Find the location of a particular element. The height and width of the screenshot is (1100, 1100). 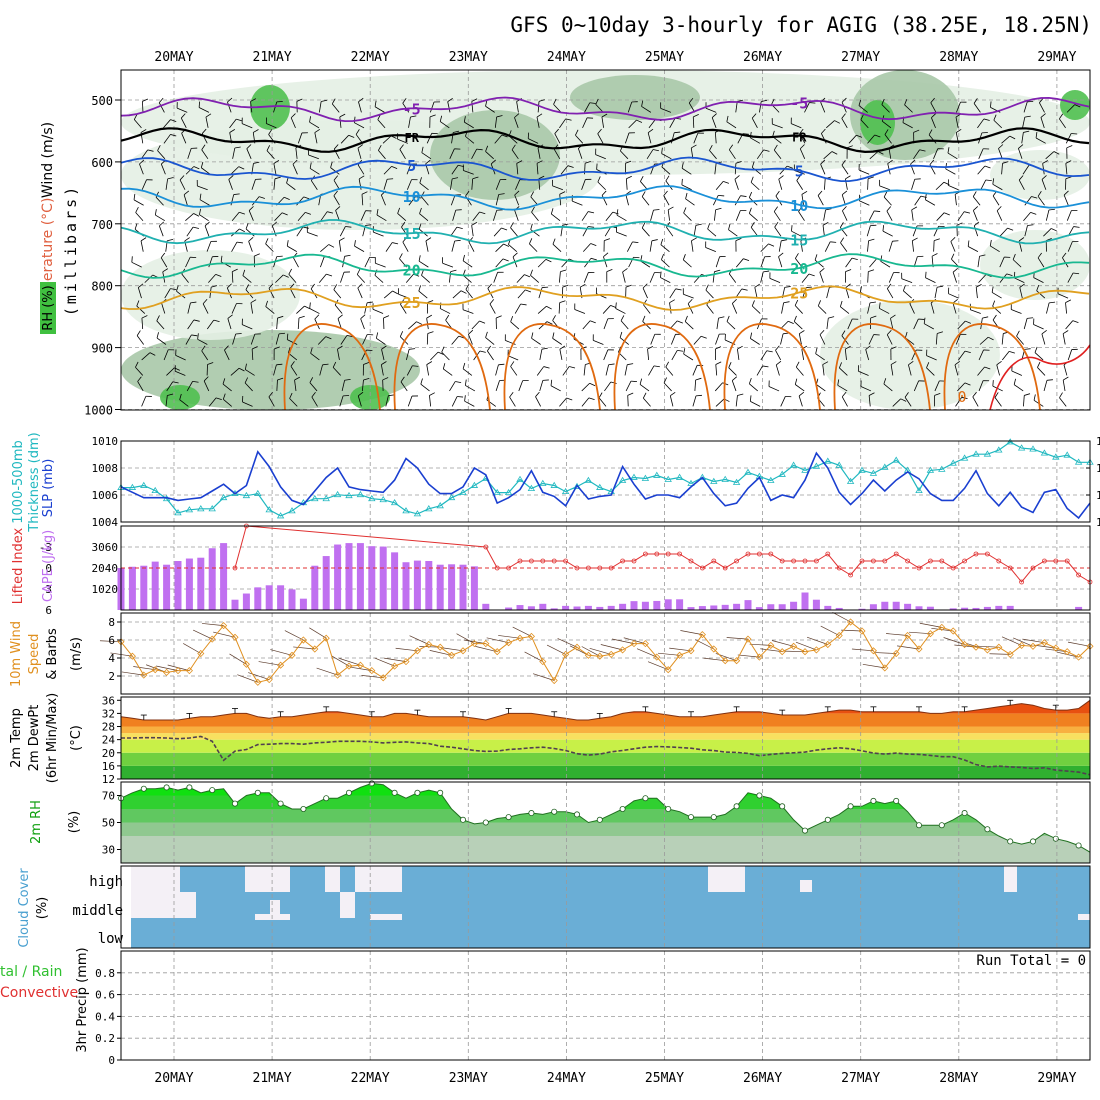

thickness-marker is located at coordinates (360, 494).